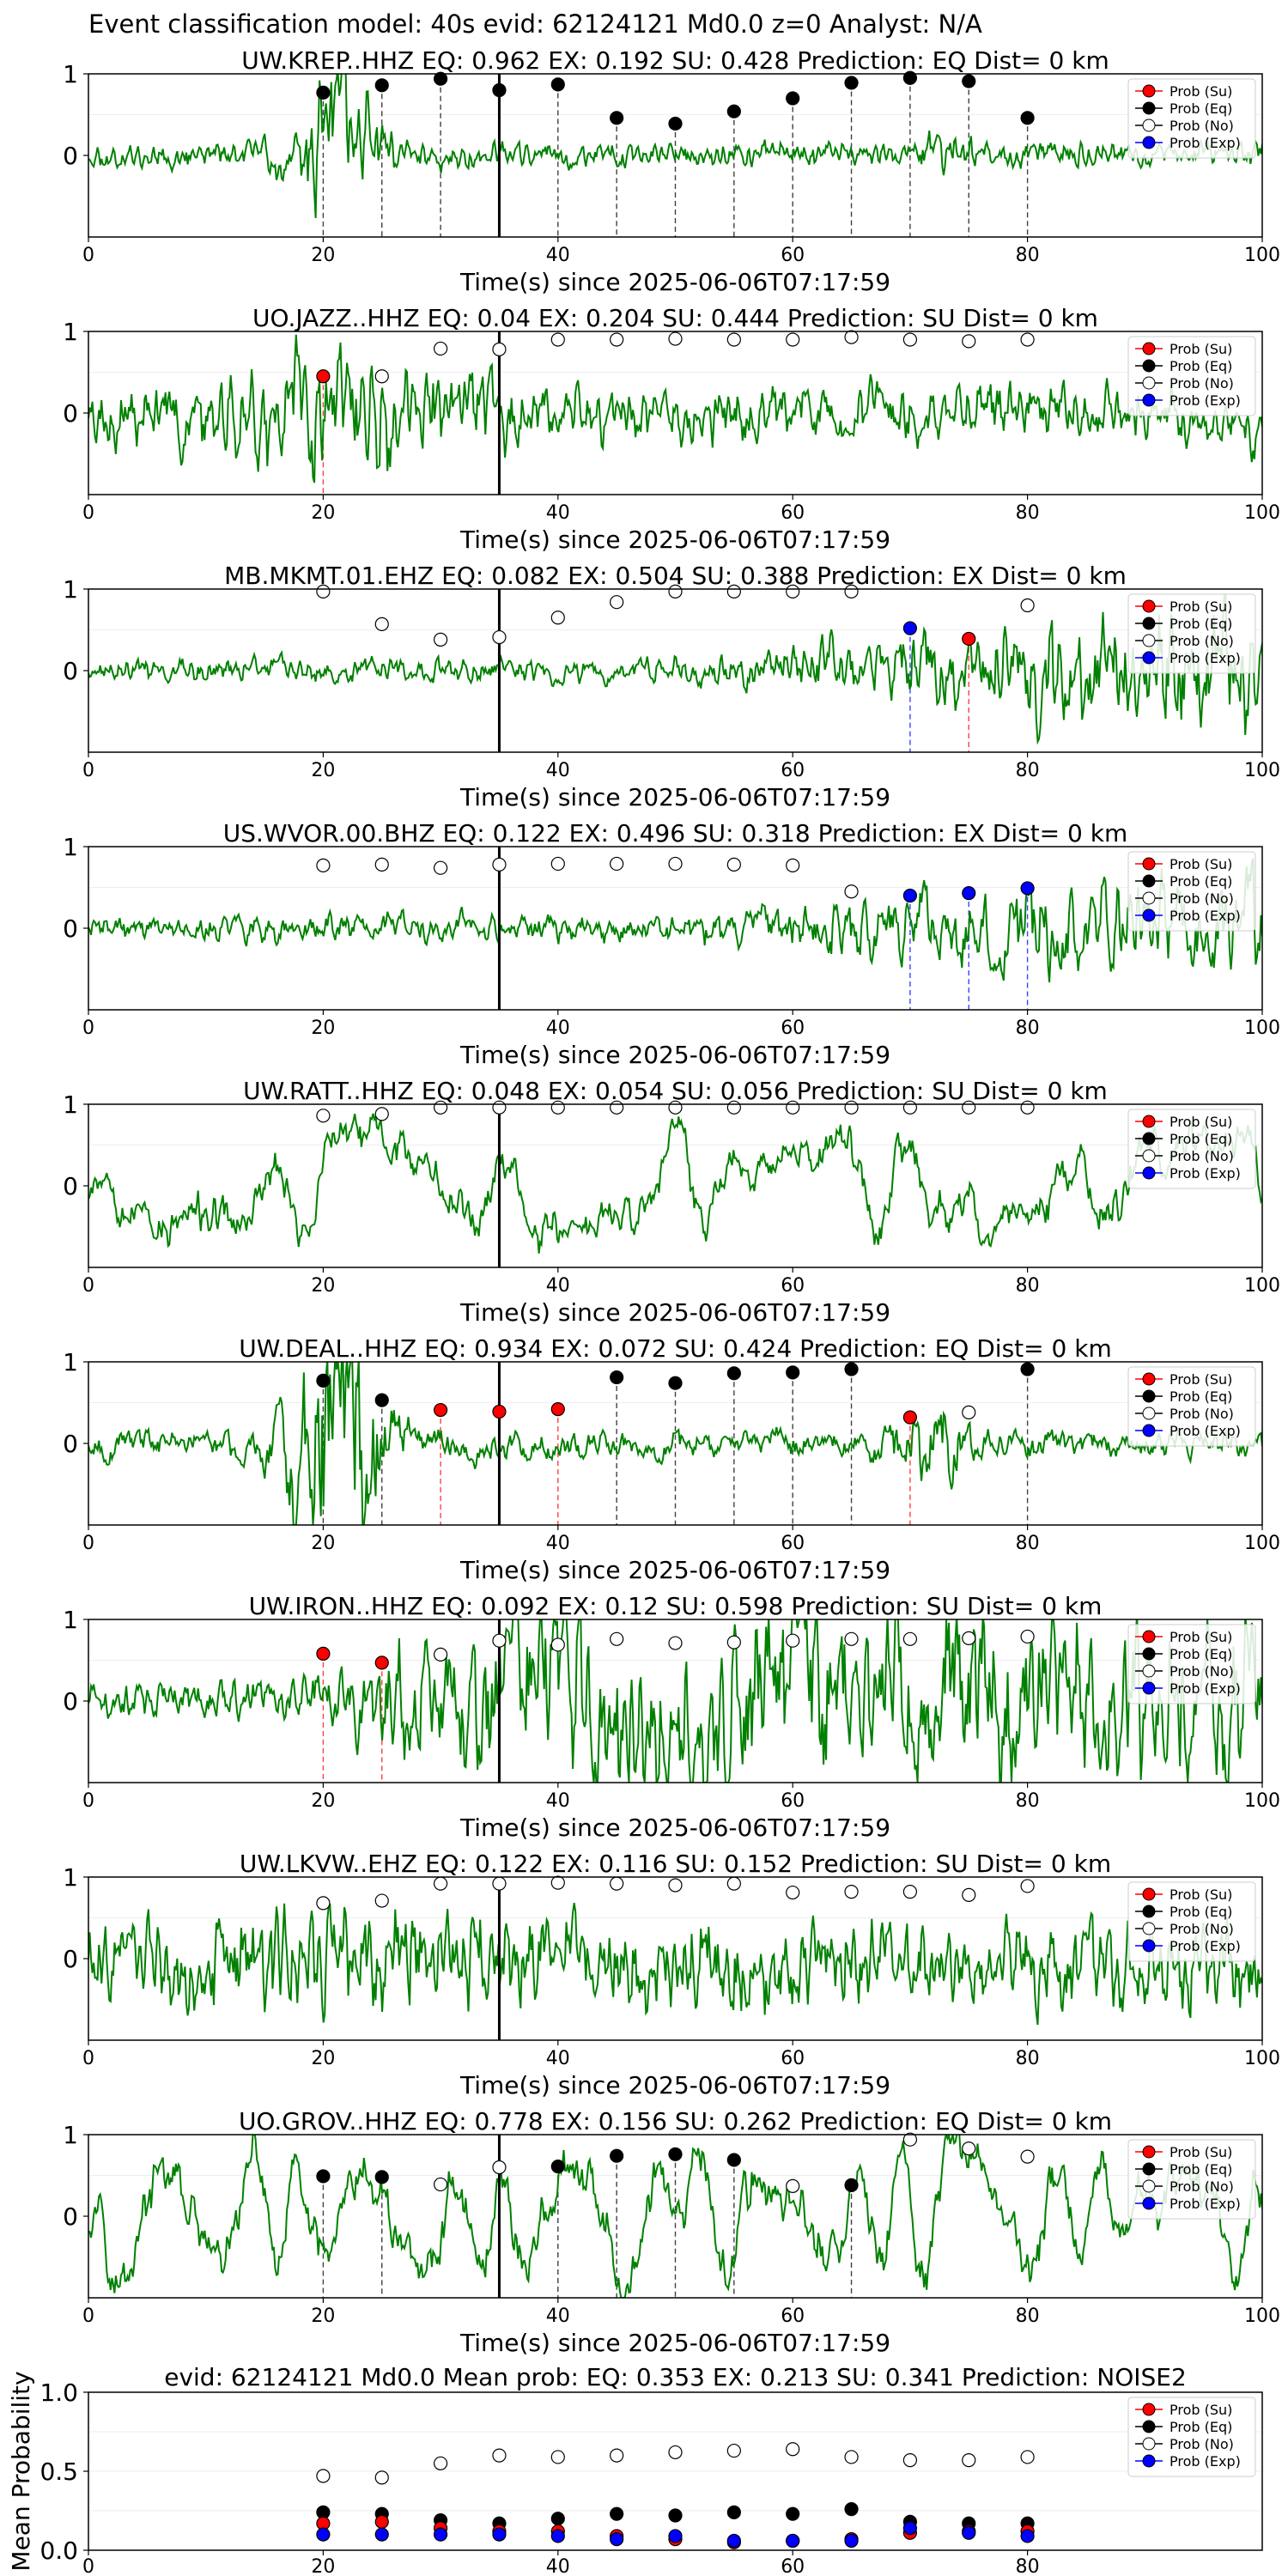  What do you see at coordinates (1149, 1671) in the screenshot?
I see `panel-7-legend-marker-no` at bounding box center [1149, 1671].